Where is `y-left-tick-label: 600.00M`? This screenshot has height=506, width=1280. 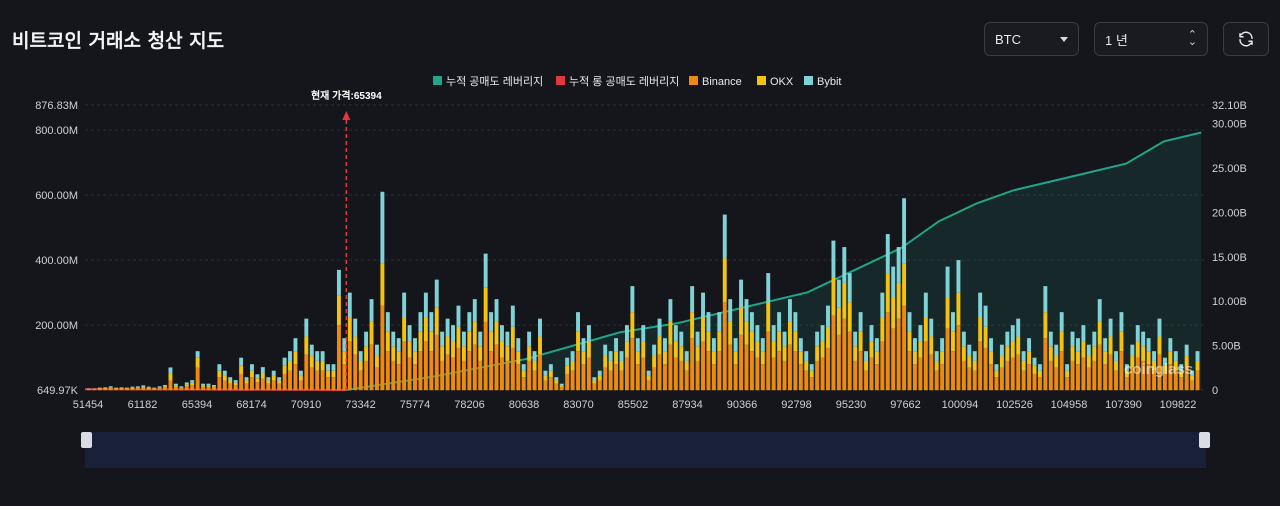
y-left-tick-label: 600.00M is located at coordinates (56, 196).